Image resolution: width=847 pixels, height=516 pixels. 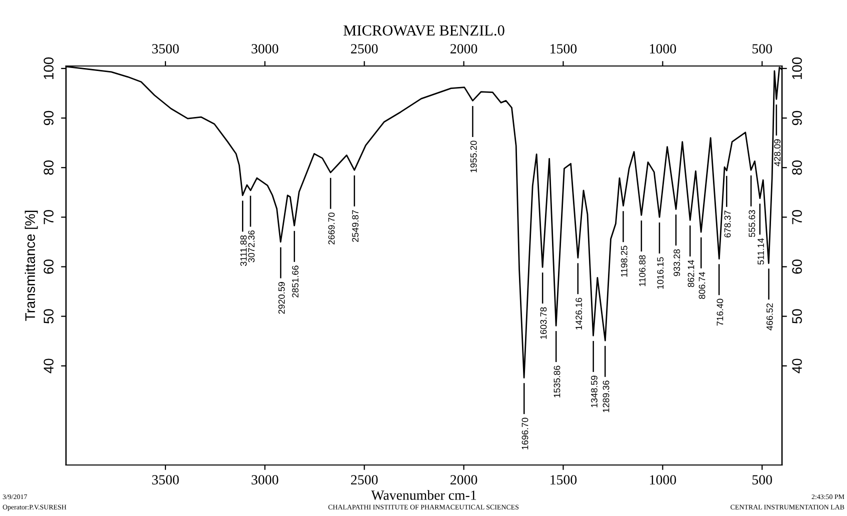 What do you see at coordinates (762, 49) in the screenshot?
I see `x2-tick-label: 500` at bounding box center [762, 49].